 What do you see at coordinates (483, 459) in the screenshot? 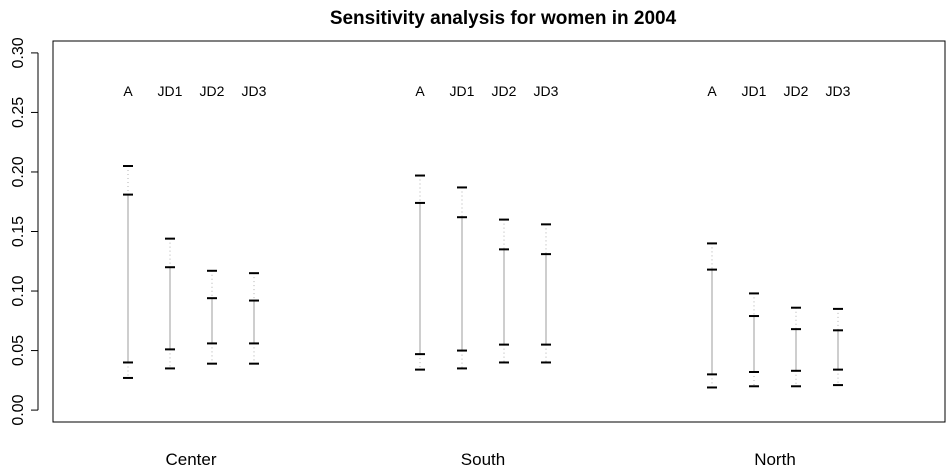
I see `group-label: South` at bounding box center [483, 459].